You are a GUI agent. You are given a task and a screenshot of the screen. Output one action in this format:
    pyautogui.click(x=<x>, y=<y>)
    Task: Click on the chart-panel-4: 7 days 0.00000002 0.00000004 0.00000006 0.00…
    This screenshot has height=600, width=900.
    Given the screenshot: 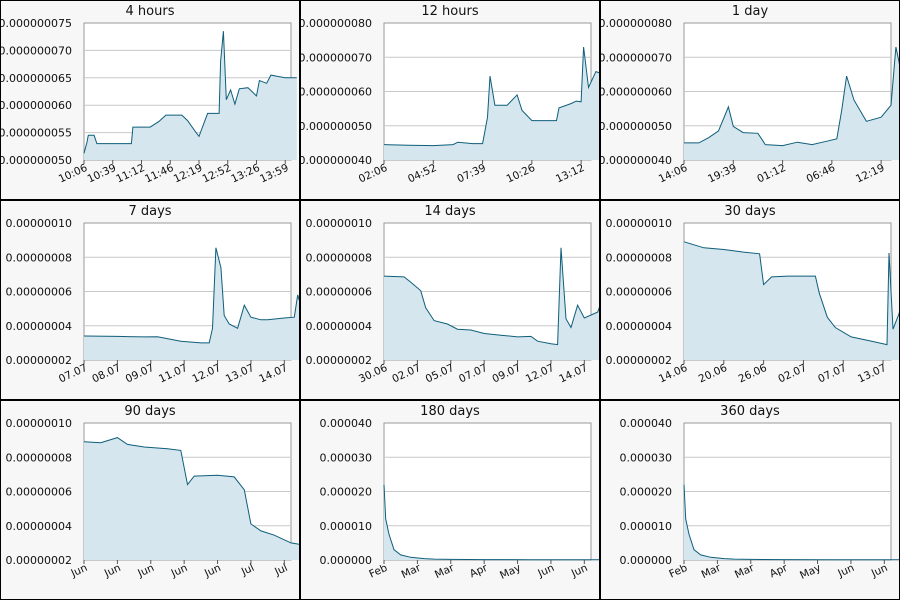 What is the action you would take?
    pyautogui.click(x=150, y=300)
    